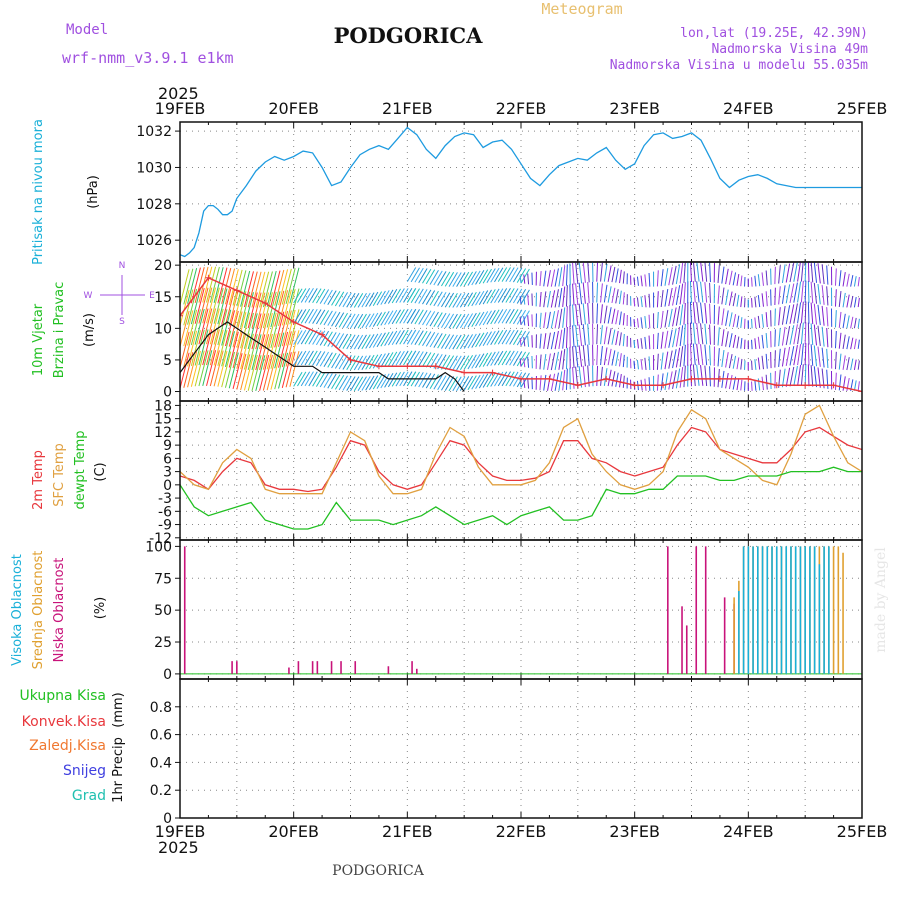  What do you see at coordinates (521, 192) in the screenshot?
I see `panel-content` at bounding box center [521, 192].